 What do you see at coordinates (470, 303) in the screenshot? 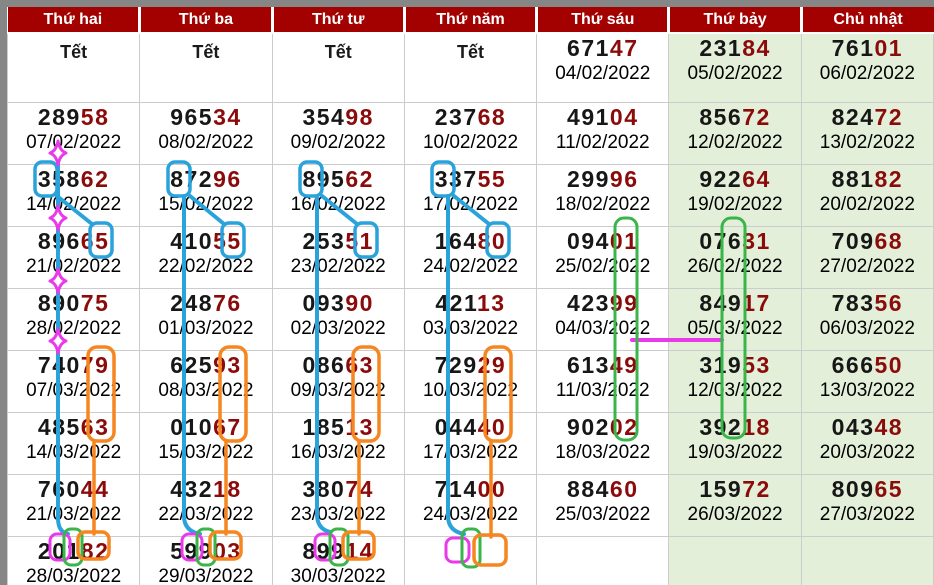
I see `result-number: 42113` at bounding box center [470, 303].